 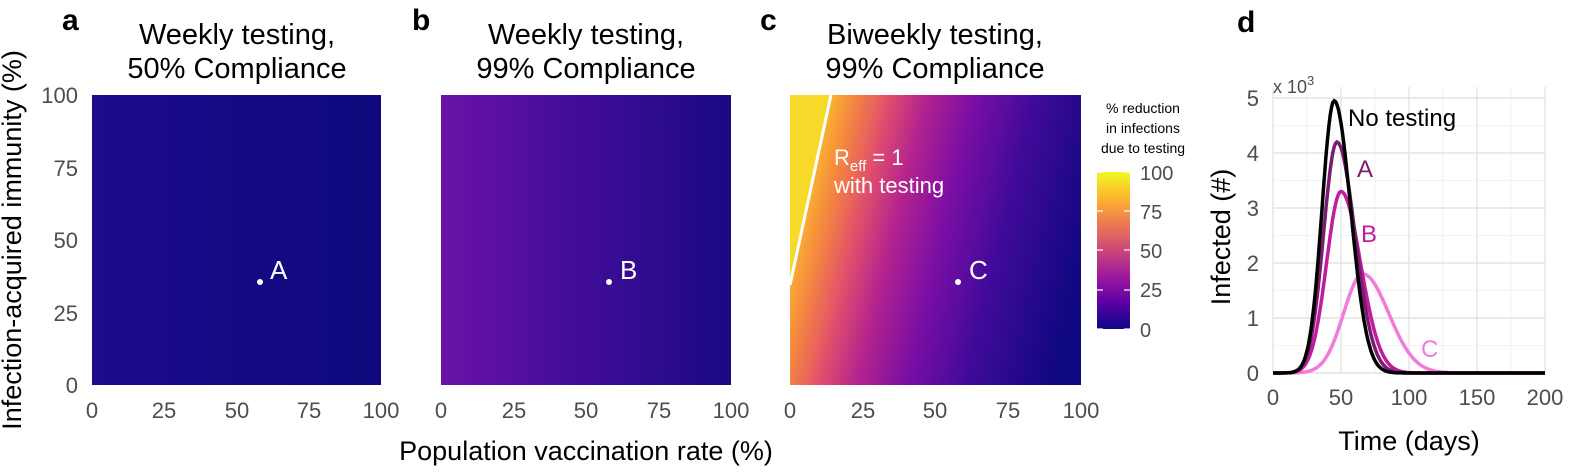 I want to click on panel-d-y-ticks: 0 1 2 3 4 5, so click(x=1253, y=236).